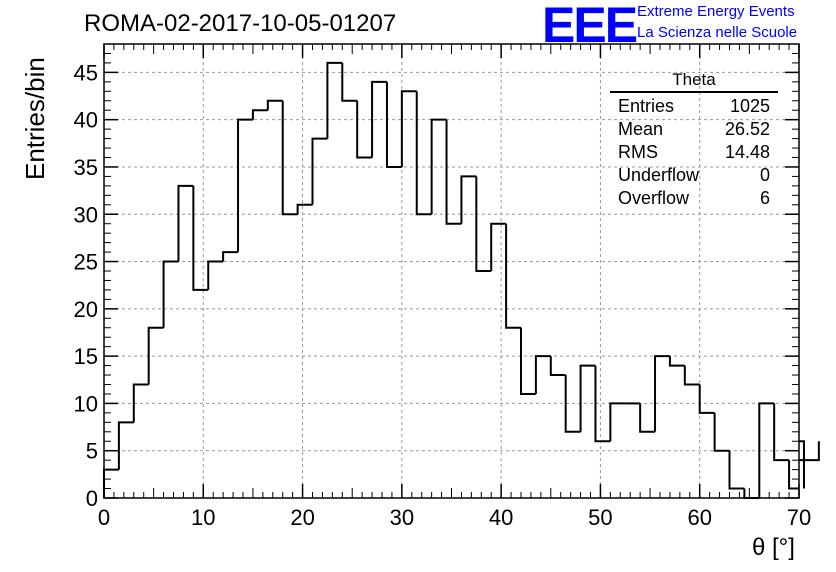 This screenshot has height=572, width=836. What do you see at coordinates (86, 214) in the screenshot?
I see `y-tick-label: 30` at bounding box center [86, 214].